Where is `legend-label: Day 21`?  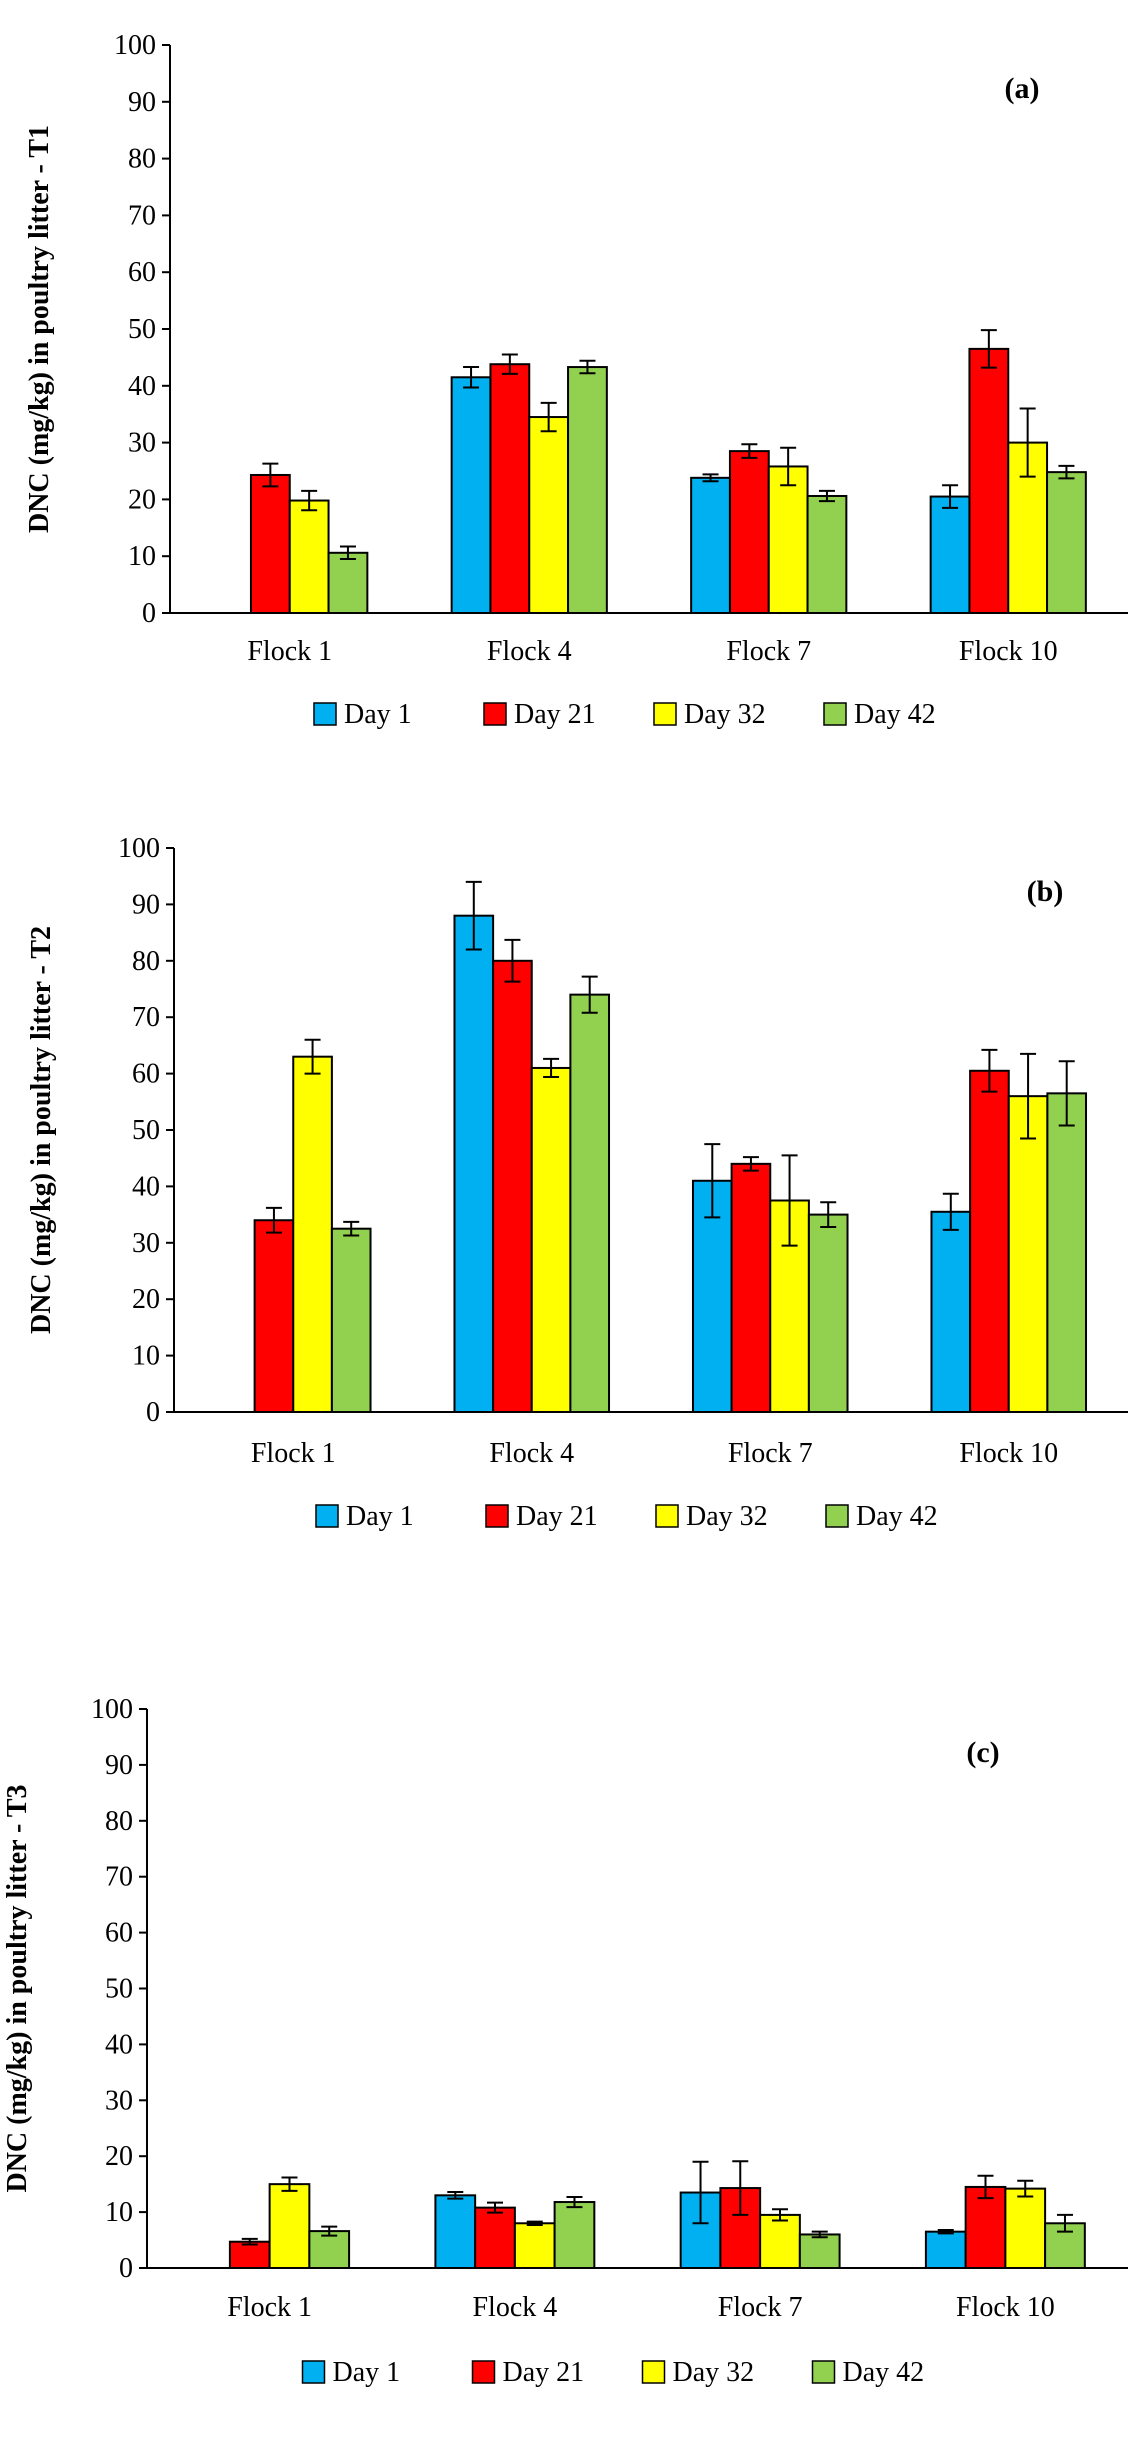 legend-label: Day 21 is located at coordinates (544, 2372).